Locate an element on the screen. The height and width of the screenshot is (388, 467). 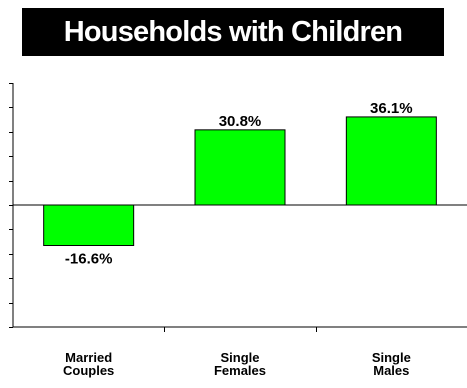
category-label: Single Females is located at coordinates (240, 364).